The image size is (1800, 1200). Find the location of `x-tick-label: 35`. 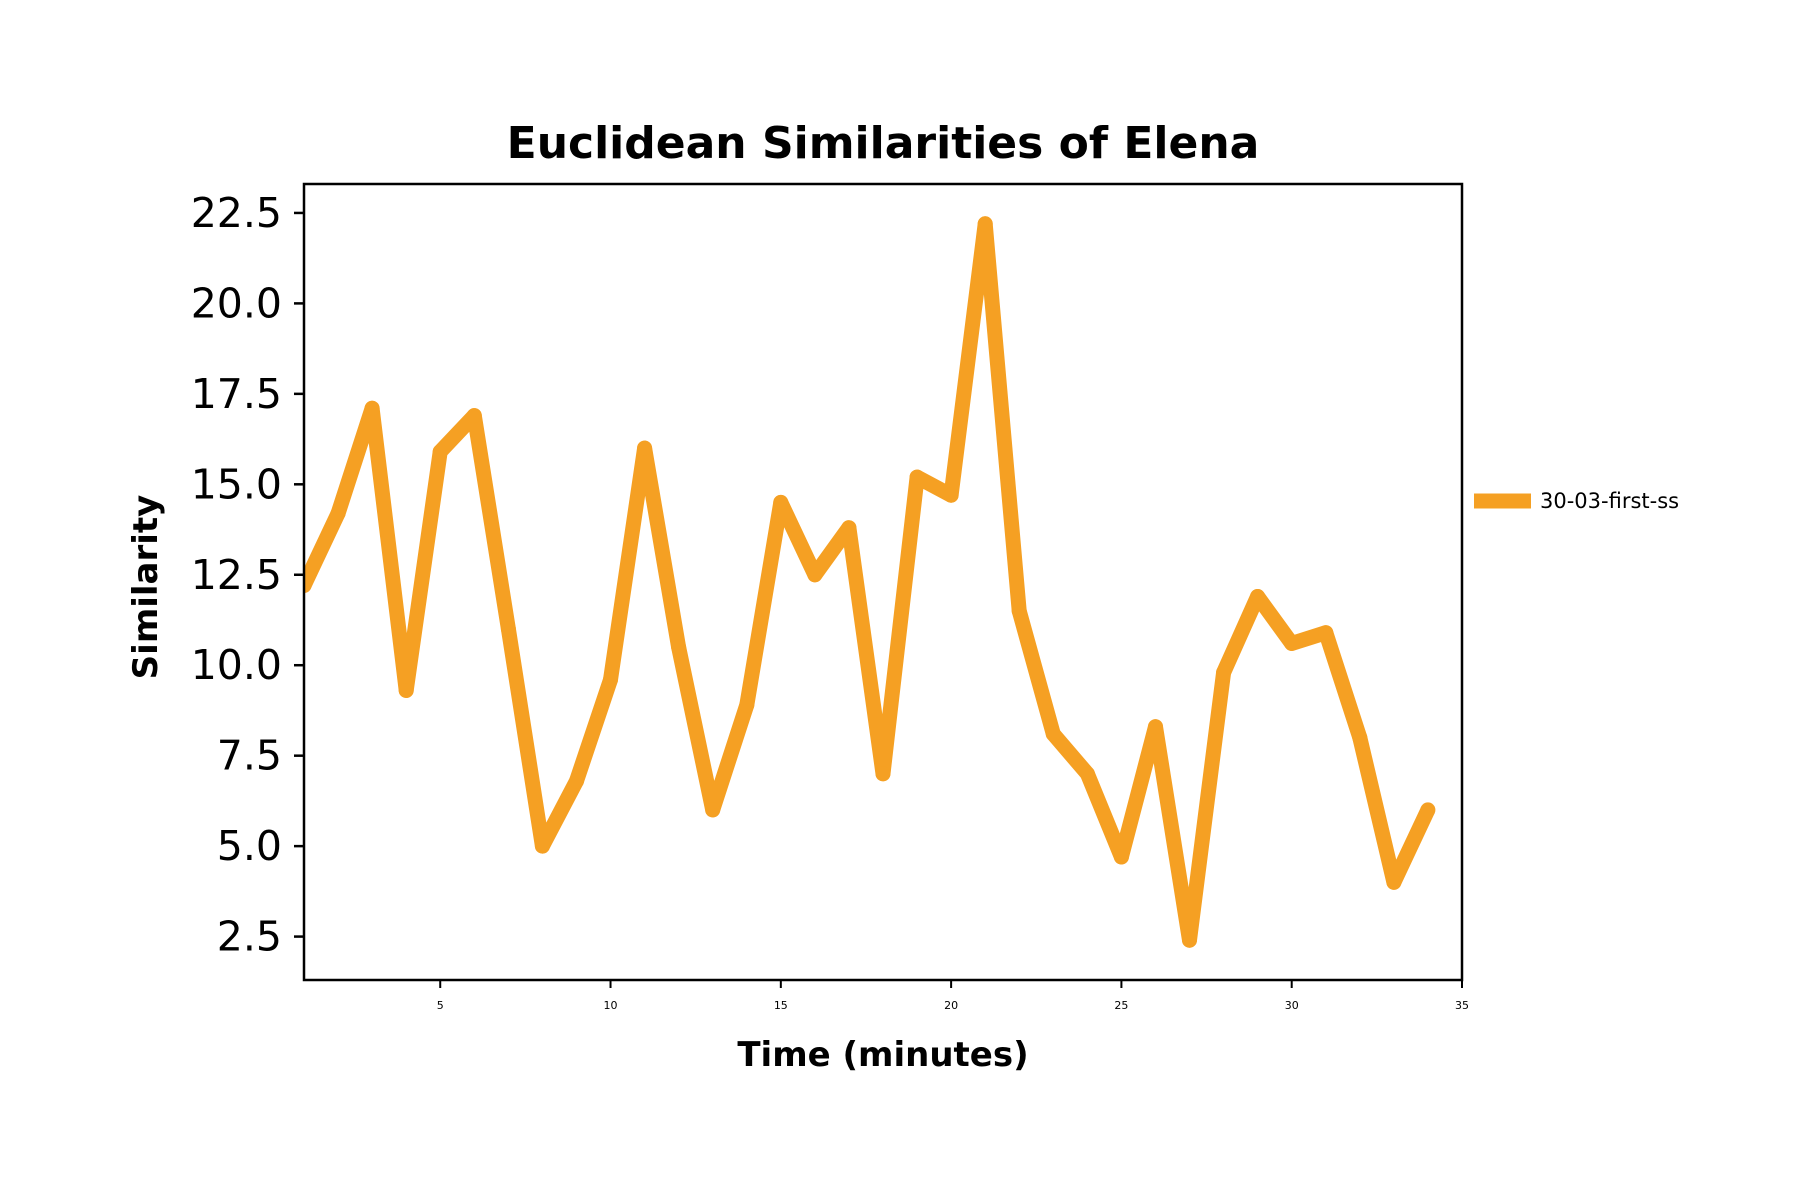

x-tick-label: 35 is located at coordinates (1462, 1005).